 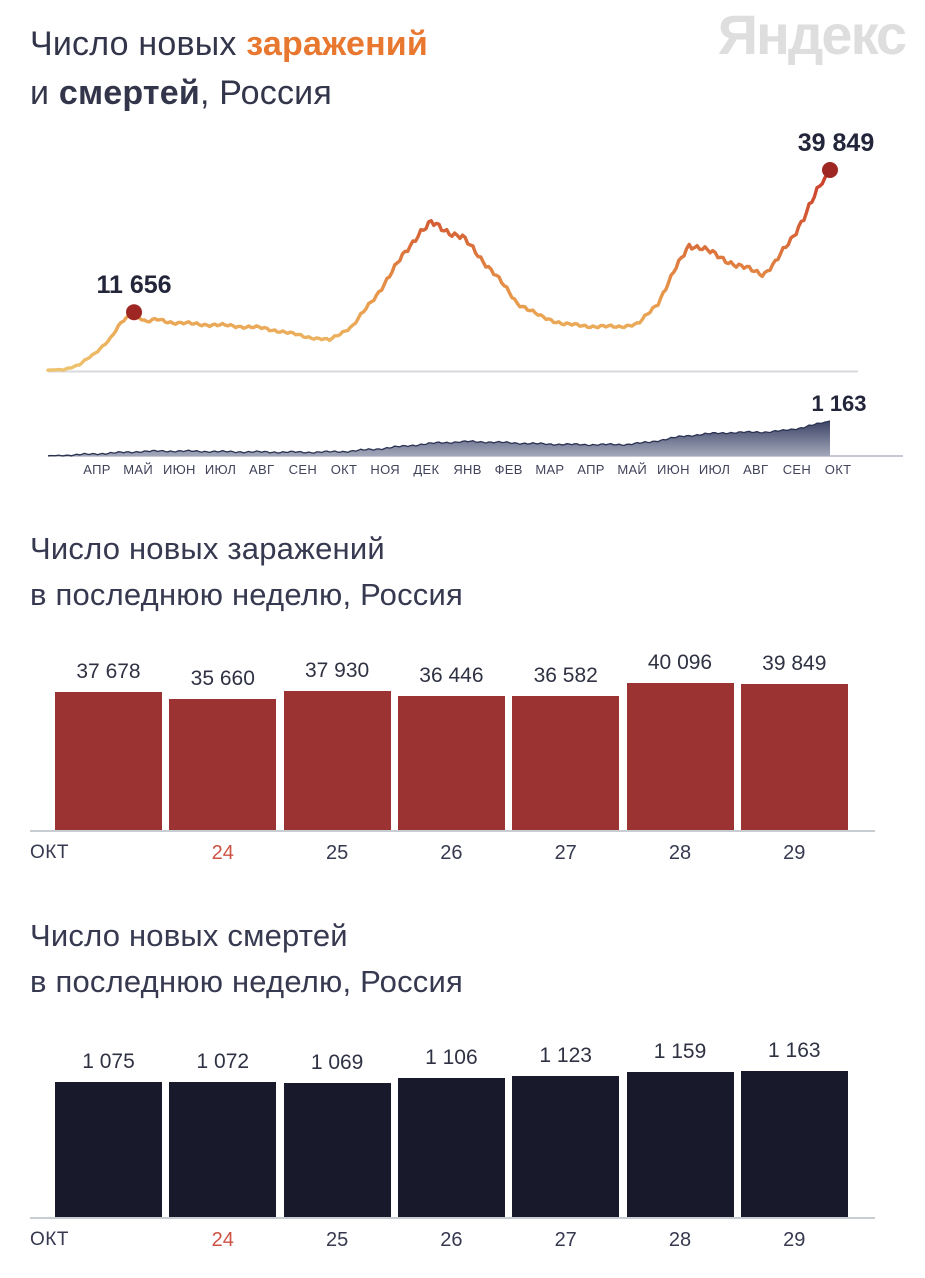 I want to click on last-point-dot, so click(x=830, y=170).